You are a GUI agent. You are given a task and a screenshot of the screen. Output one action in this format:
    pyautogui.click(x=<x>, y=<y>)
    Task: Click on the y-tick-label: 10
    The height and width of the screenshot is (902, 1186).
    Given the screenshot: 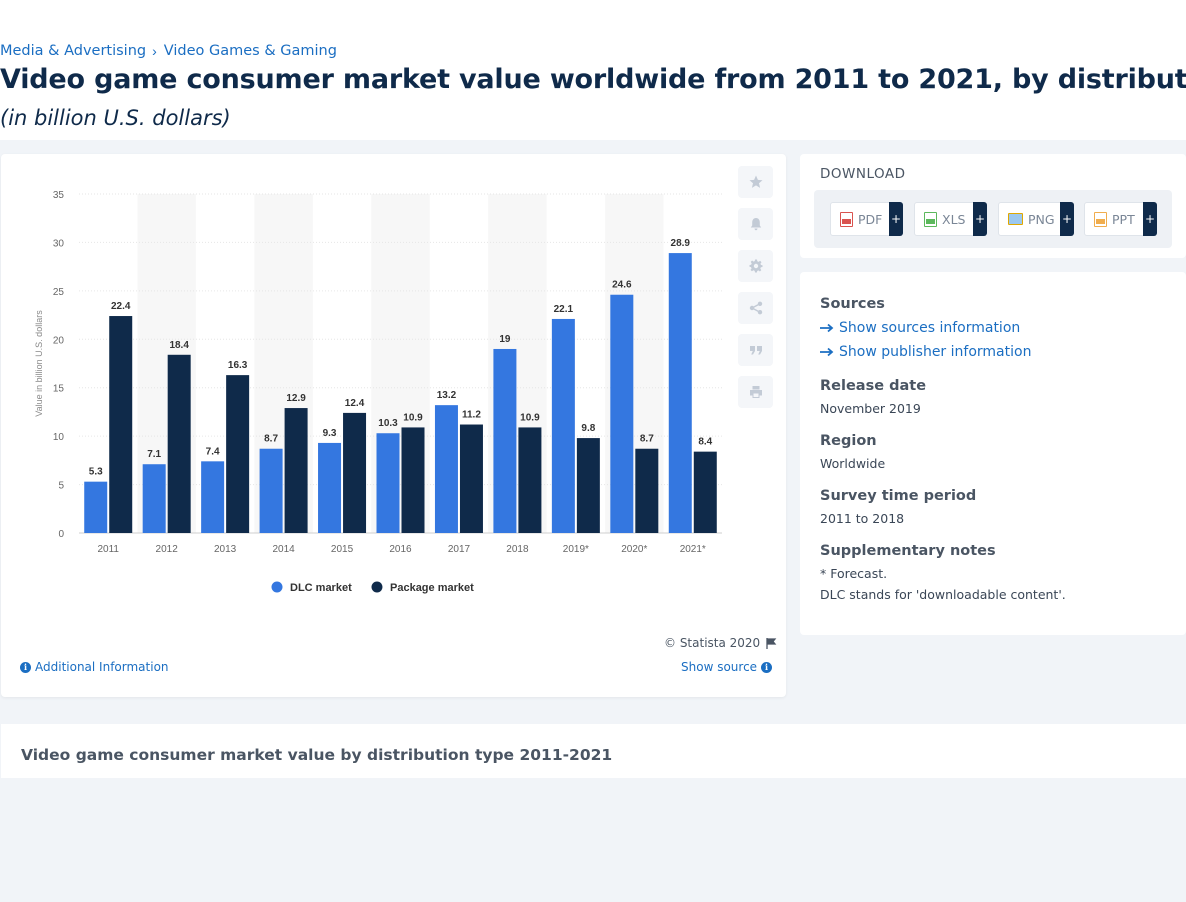 What is the action you would take?
    pyautogui.click(x=59, y=437)
    